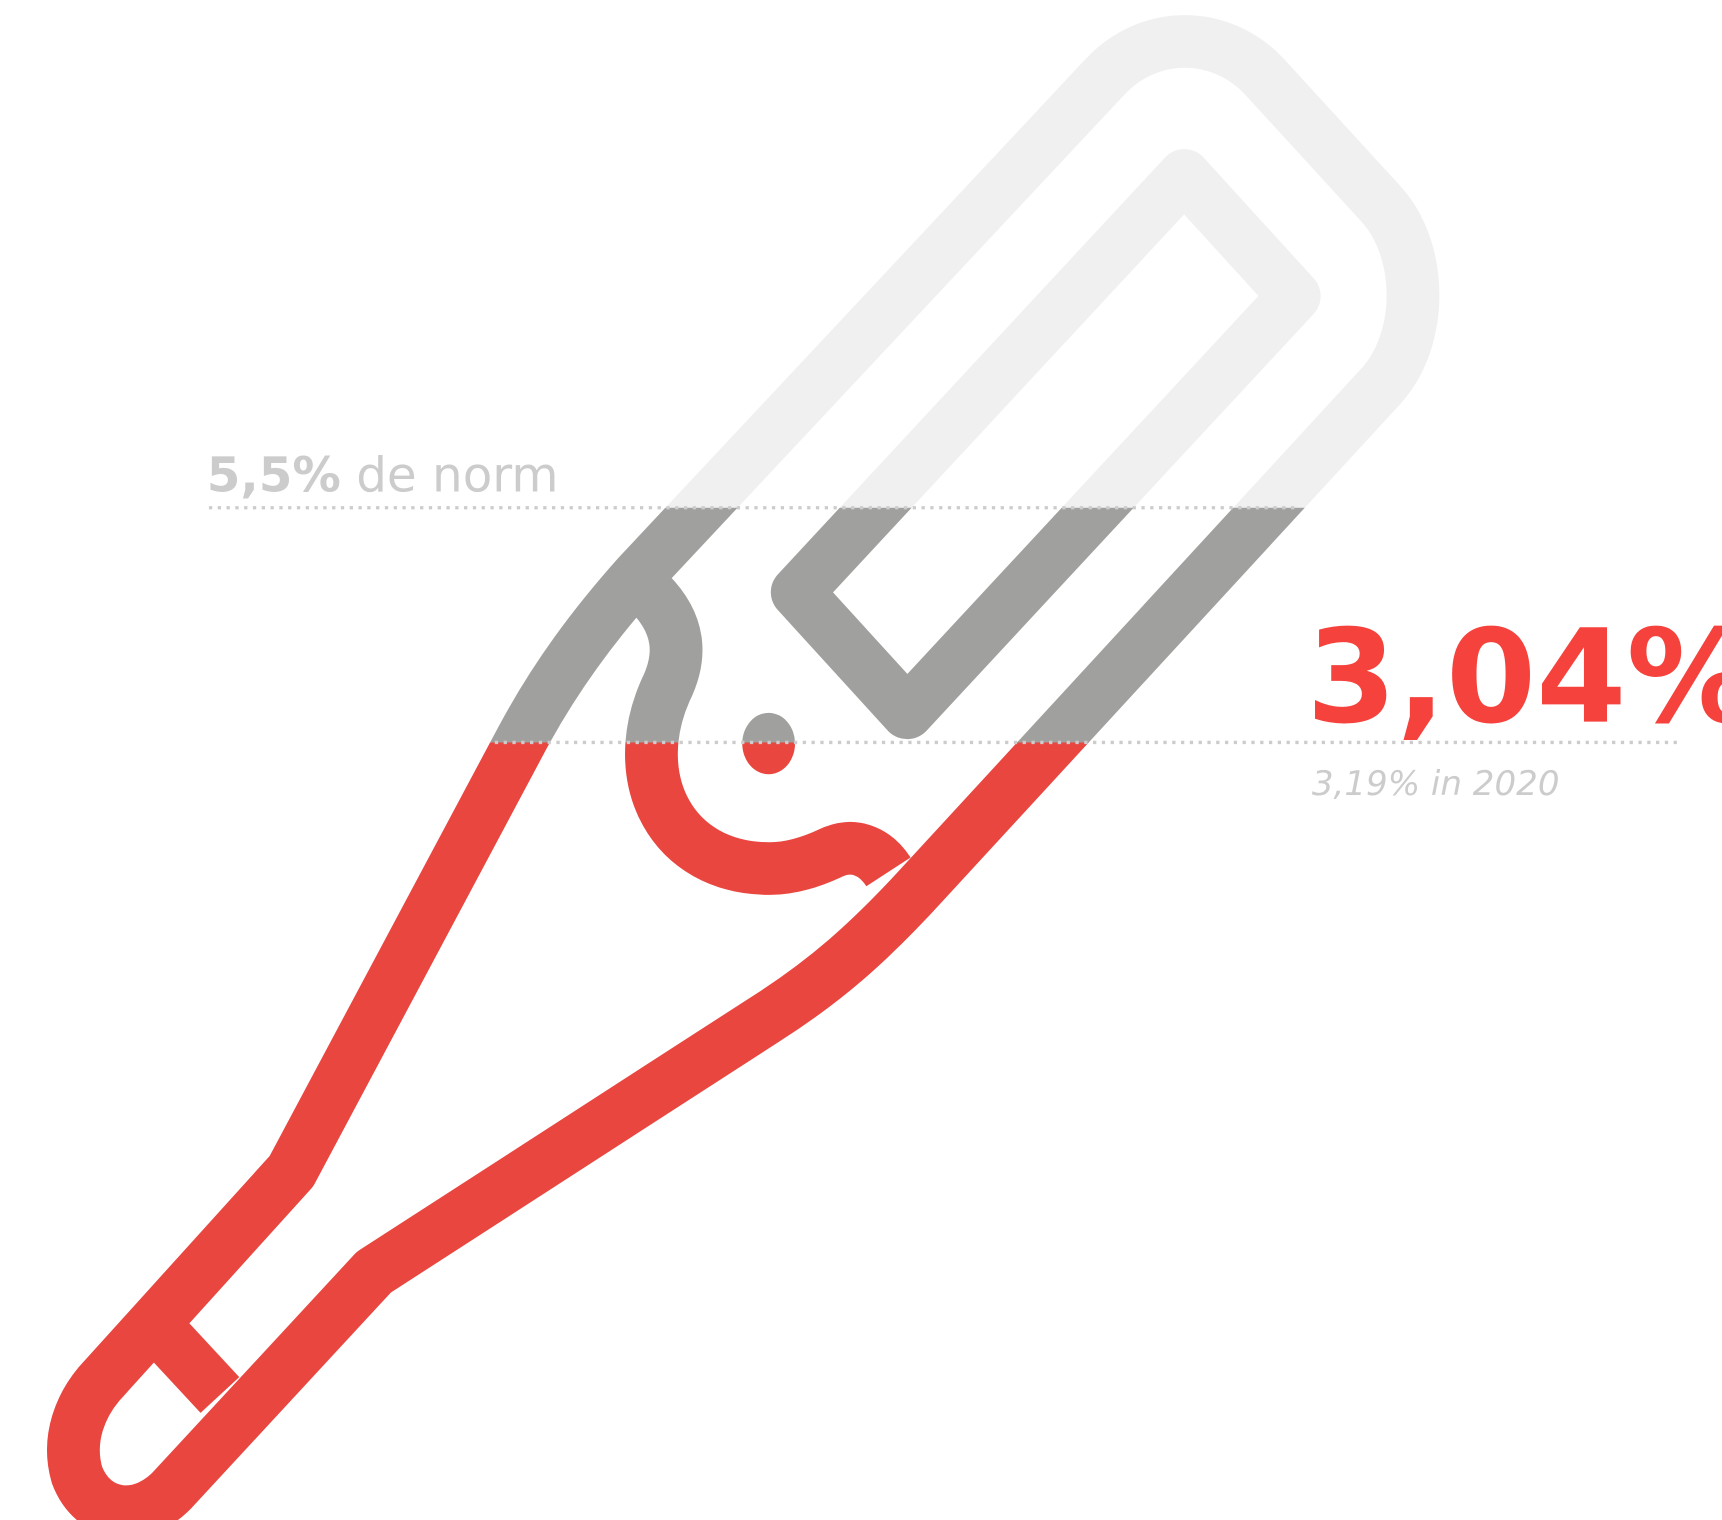 The image size is (1722, 1520). What do you see at coordinates (1514, 677) in the screenshot?
I see `current-value: 3,04%` at bounding box center [1514, 677].